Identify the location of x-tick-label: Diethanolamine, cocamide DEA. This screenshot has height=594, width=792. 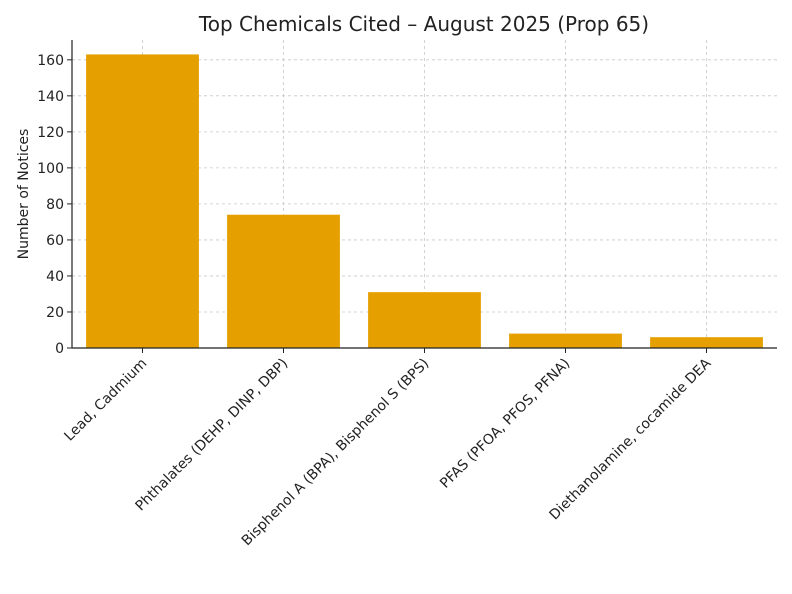
(631, 439).